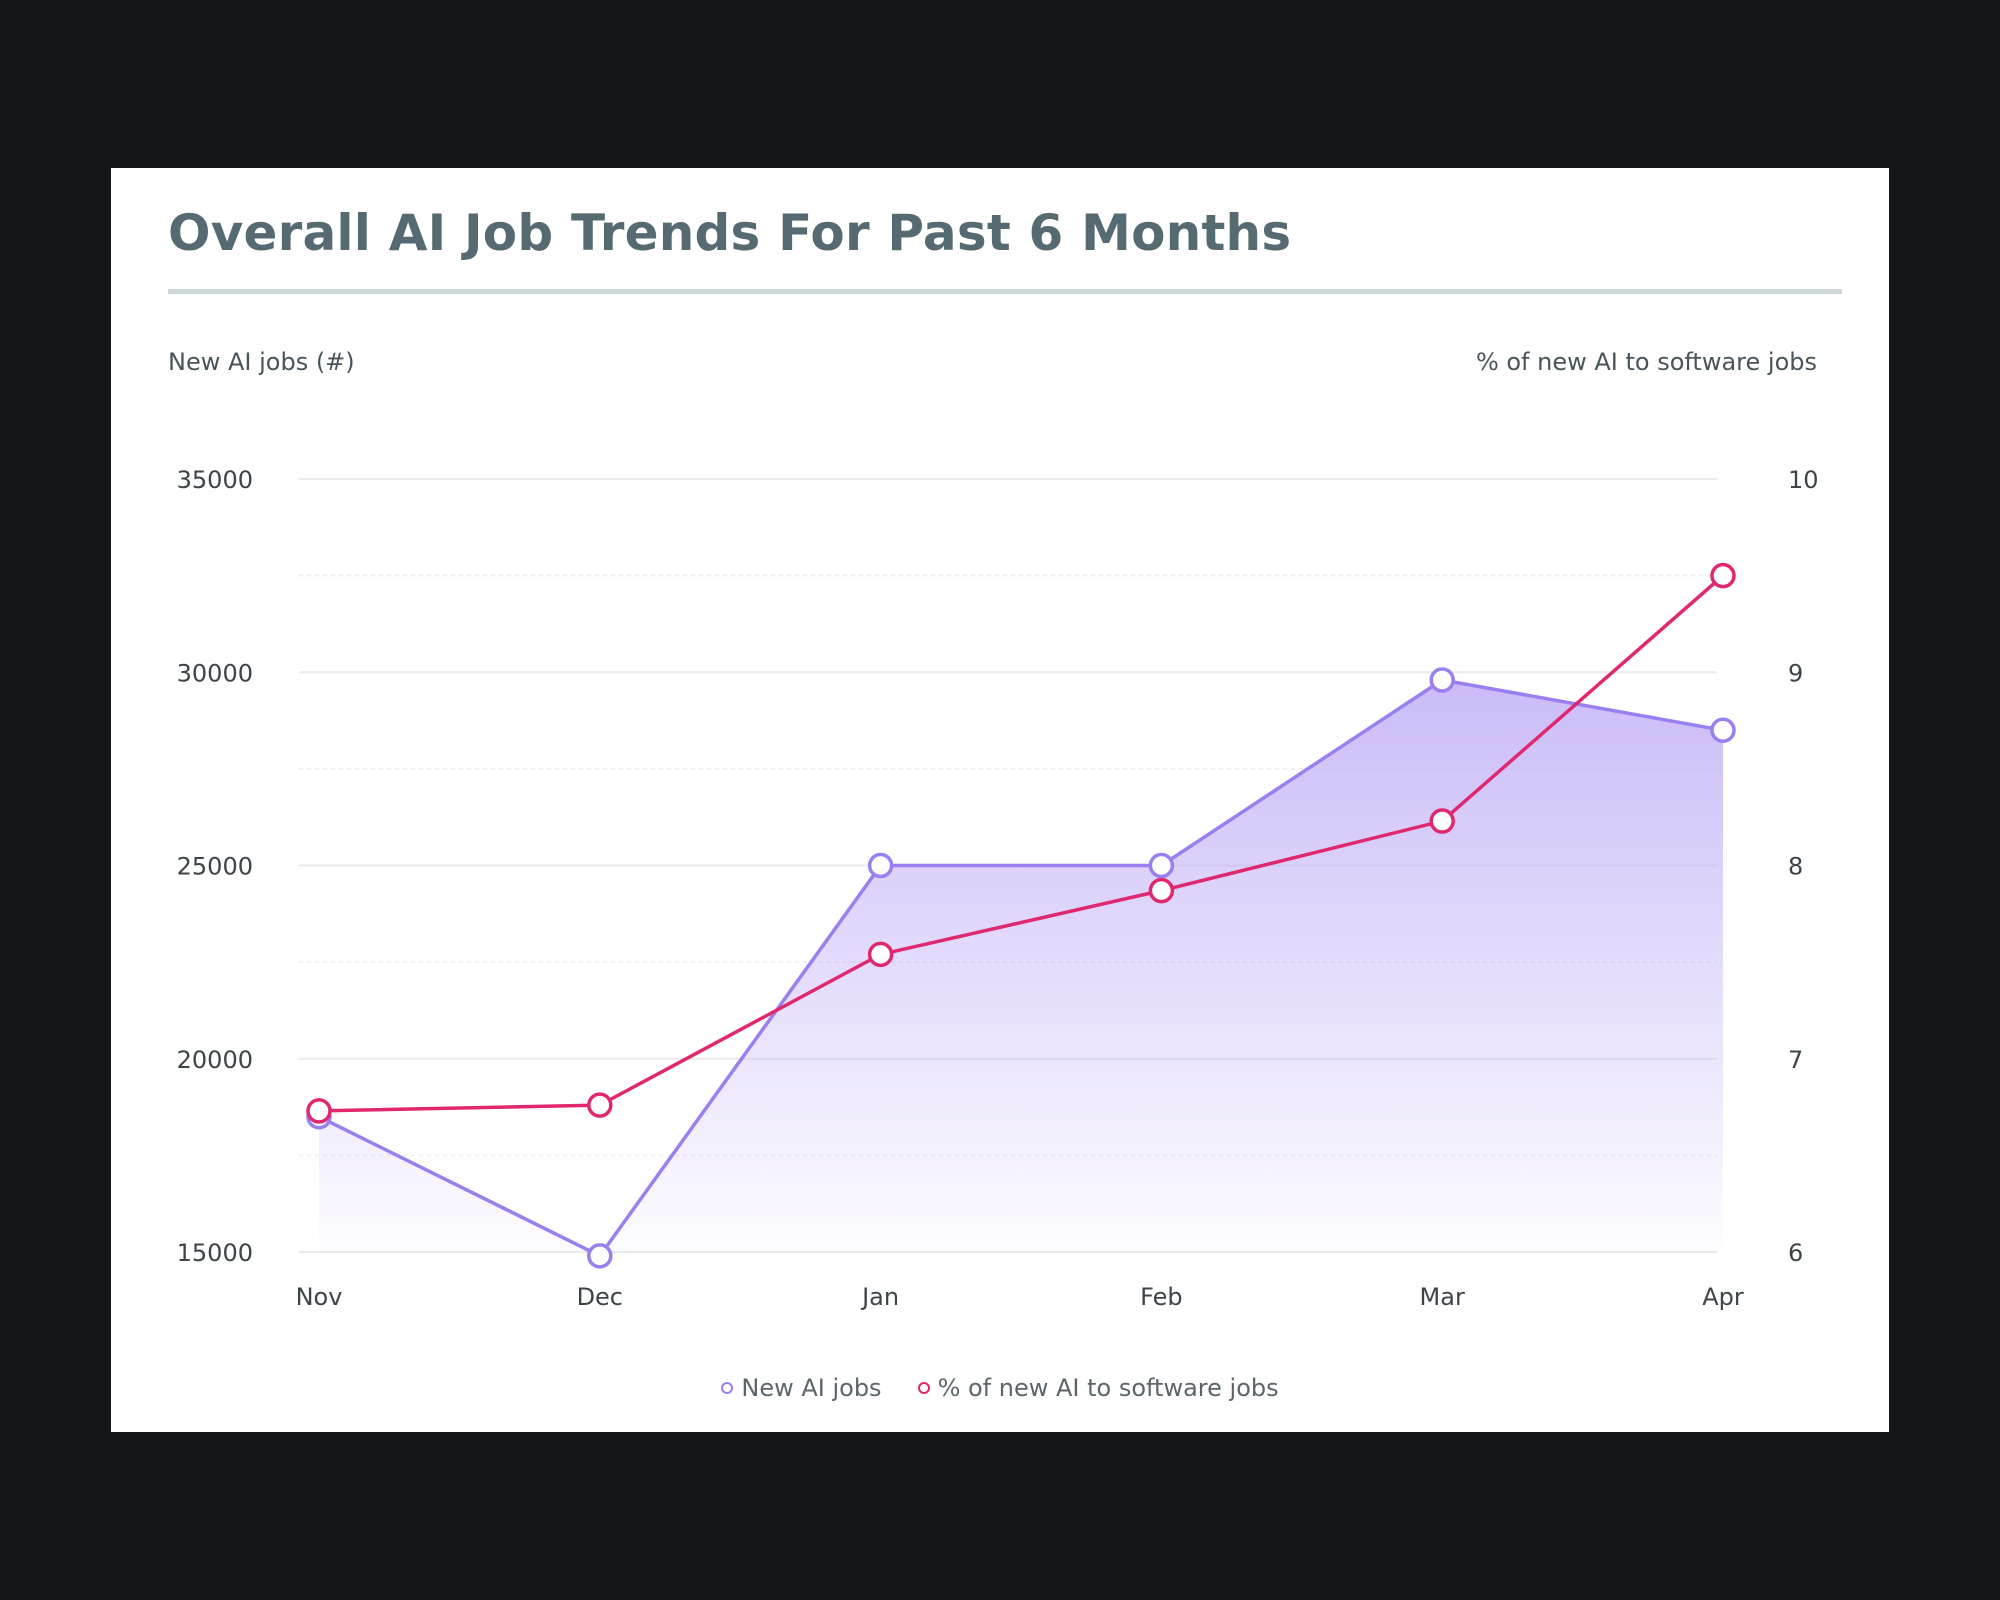  Describe the element at coordinates (1108, 1388) in the screenshot. I see `legend-label: % of new AI to software jobs` at that location.